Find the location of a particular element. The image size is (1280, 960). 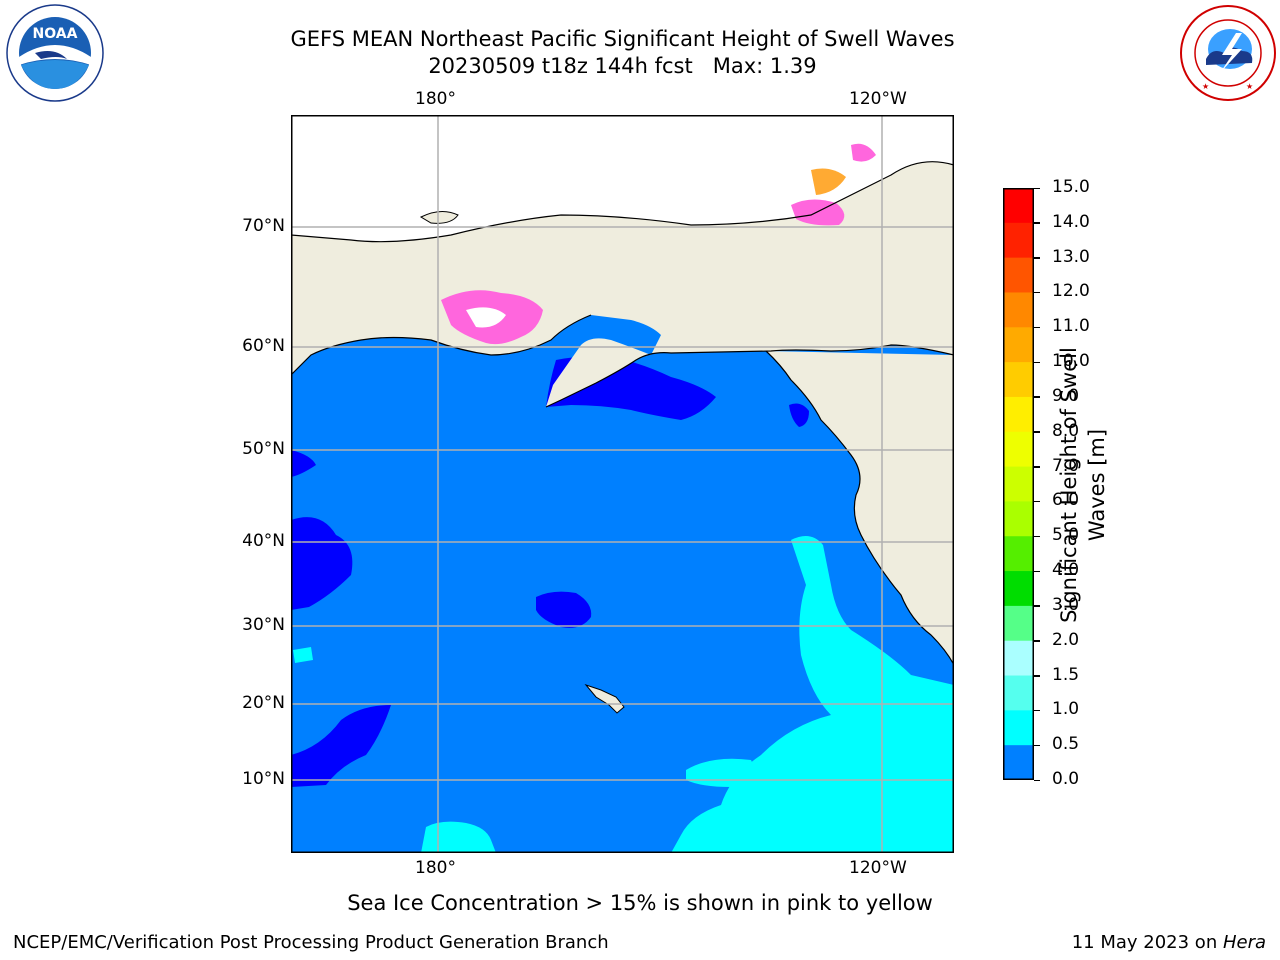

colorbar-tick-label: 2.0 is located at coordinates (1066, 639).